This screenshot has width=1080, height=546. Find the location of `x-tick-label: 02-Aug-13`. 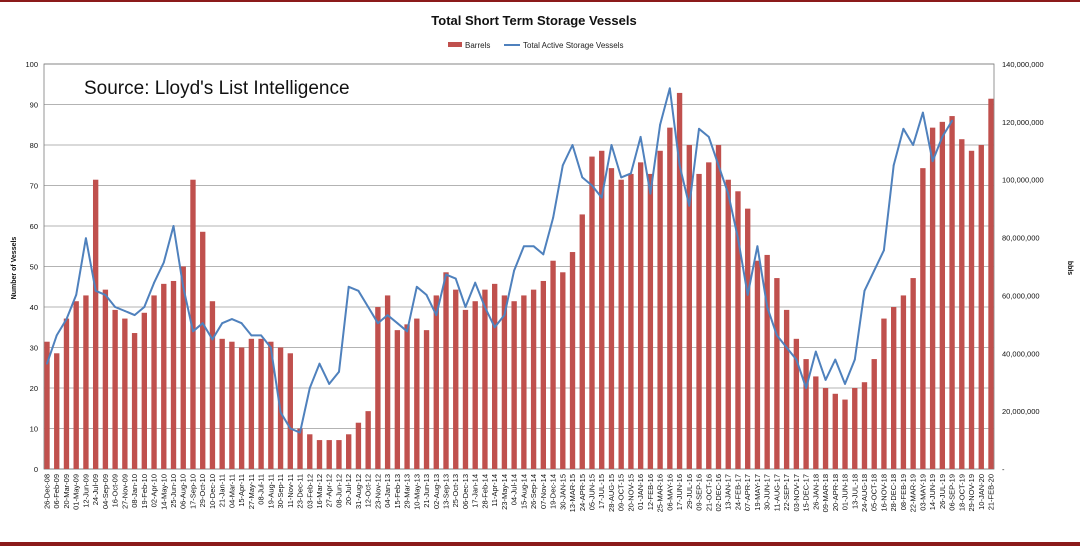

x-tick-label: 02-Aug-13 is located at coordinates (436, 491).